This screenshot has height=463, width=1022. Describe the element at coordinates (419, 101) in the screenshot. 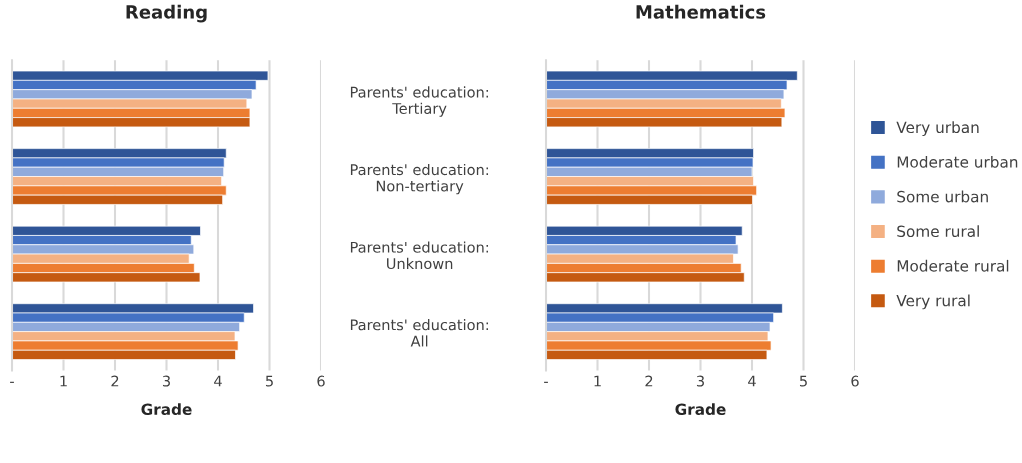

I see `y-tick-label: Parents' education: Tertiary` at that location.